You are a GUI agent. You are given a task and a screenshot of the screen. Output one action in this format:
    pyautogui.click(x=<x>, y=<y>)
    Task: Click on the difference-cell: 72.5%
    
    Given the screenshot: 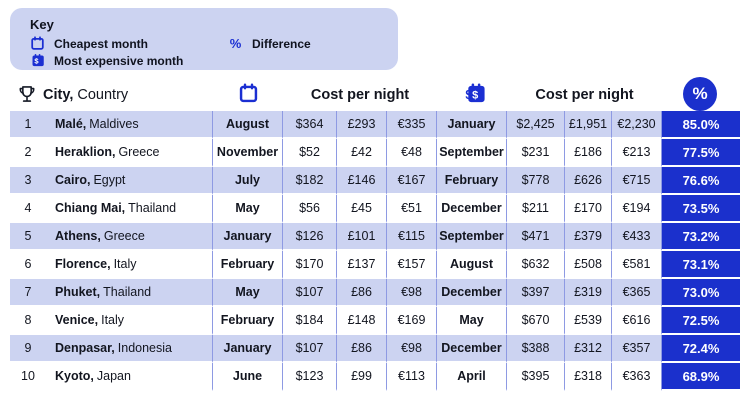 What is the action you would take?
    pyautogui.click(x=701, y=321)
    